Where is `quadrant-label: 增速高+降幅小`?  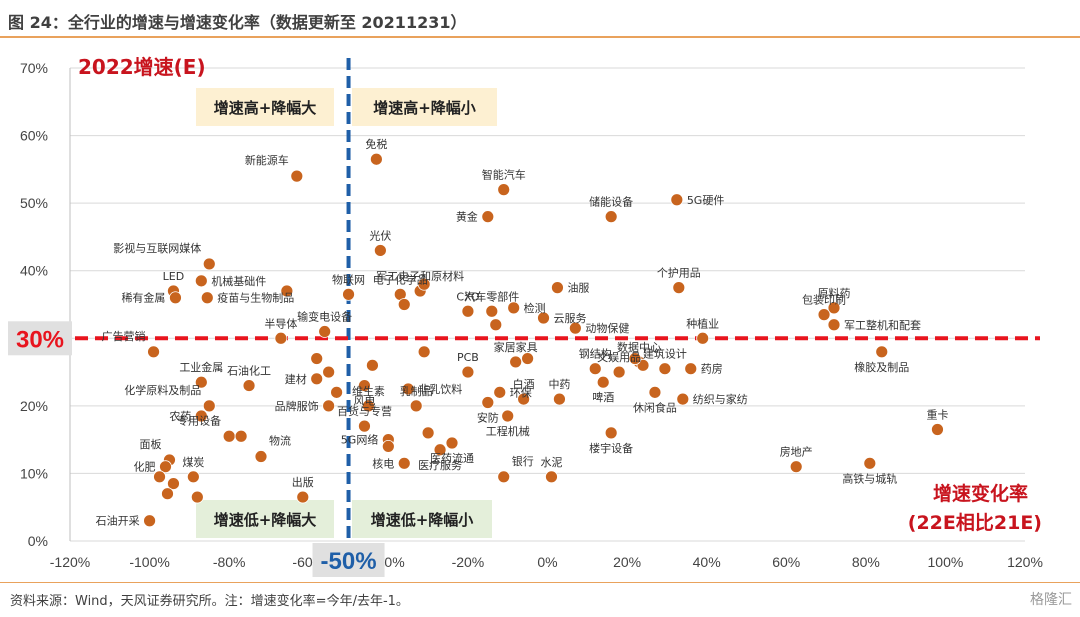
quadrant-label: 增速高+降幅小 is located at coordinates (424, 108).